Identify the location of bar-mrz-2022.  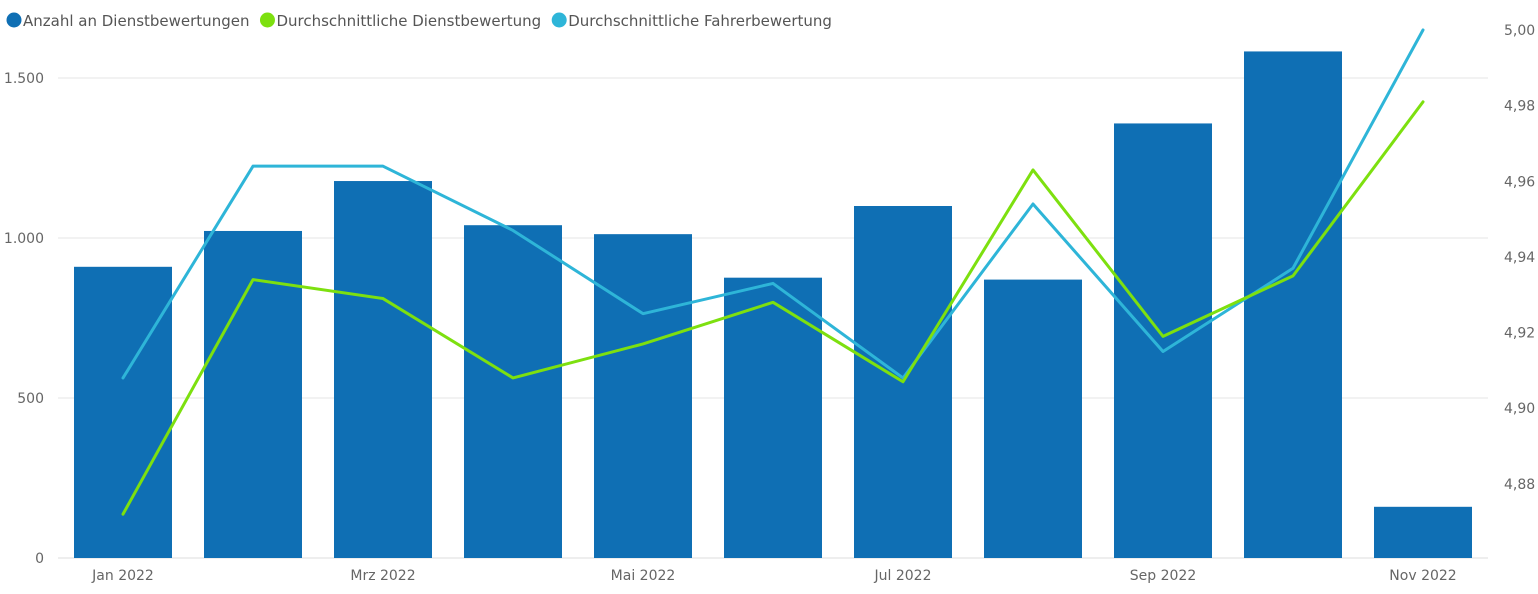
(383, 370).